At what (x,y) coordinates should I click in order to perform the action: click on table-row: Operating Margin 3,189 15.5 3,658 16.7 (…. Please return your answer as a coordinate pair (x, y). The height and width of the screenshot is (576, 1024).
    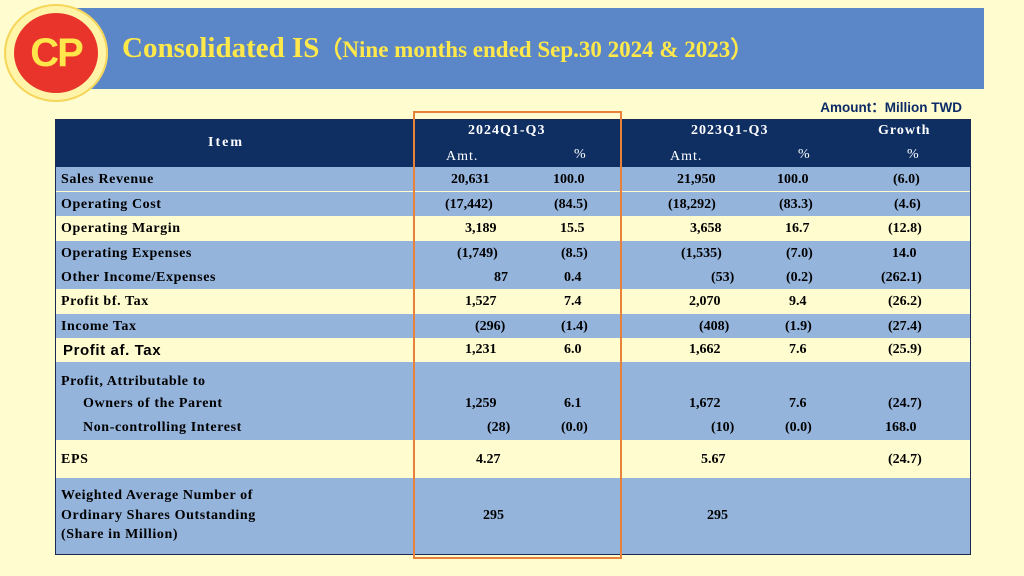
    Looking at the image, I should click on (513, 228).